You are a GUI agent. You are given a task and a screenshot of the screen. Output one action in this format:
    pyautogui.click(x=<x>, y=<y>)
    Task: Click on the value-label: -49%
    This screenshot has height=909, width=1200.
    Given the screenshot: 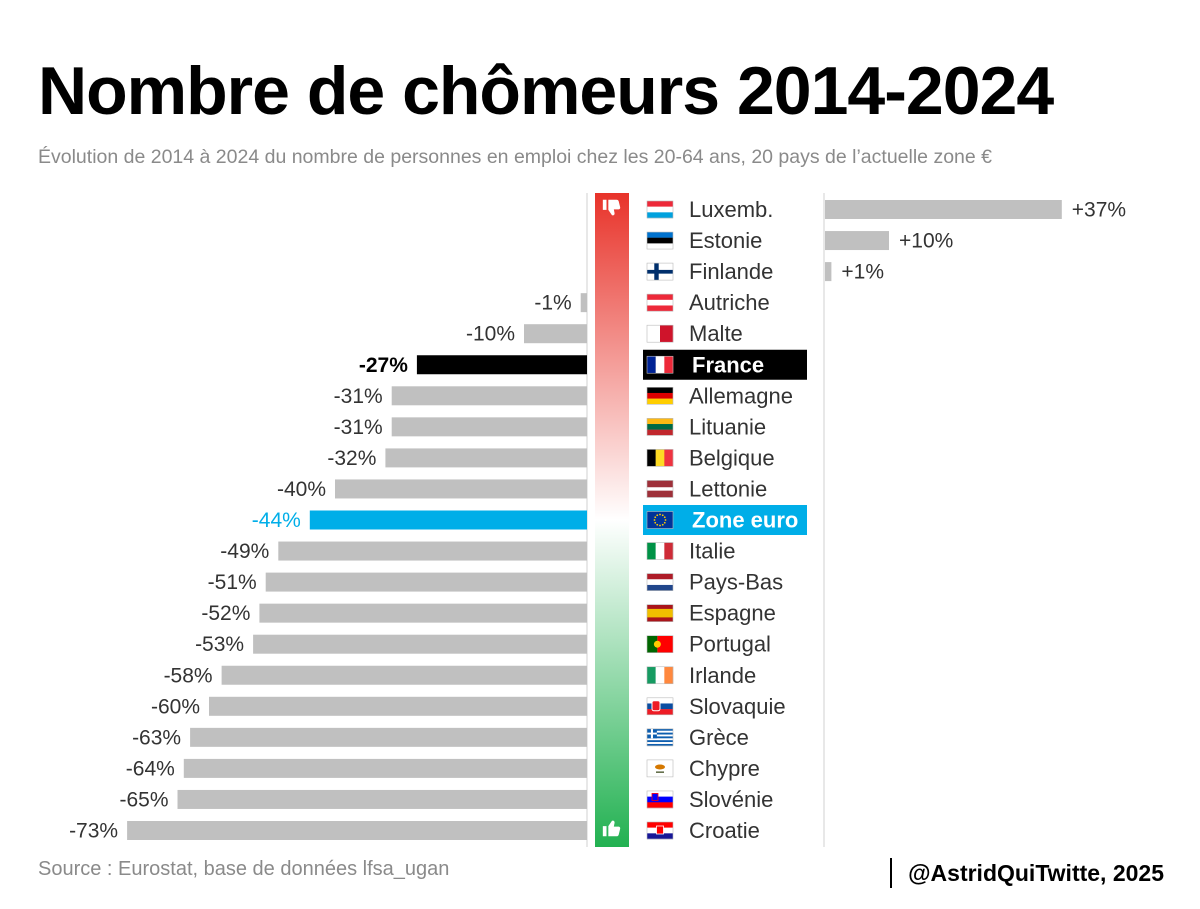 What is the action you would take?
    pyautogui.click(x=244, y=551)
    